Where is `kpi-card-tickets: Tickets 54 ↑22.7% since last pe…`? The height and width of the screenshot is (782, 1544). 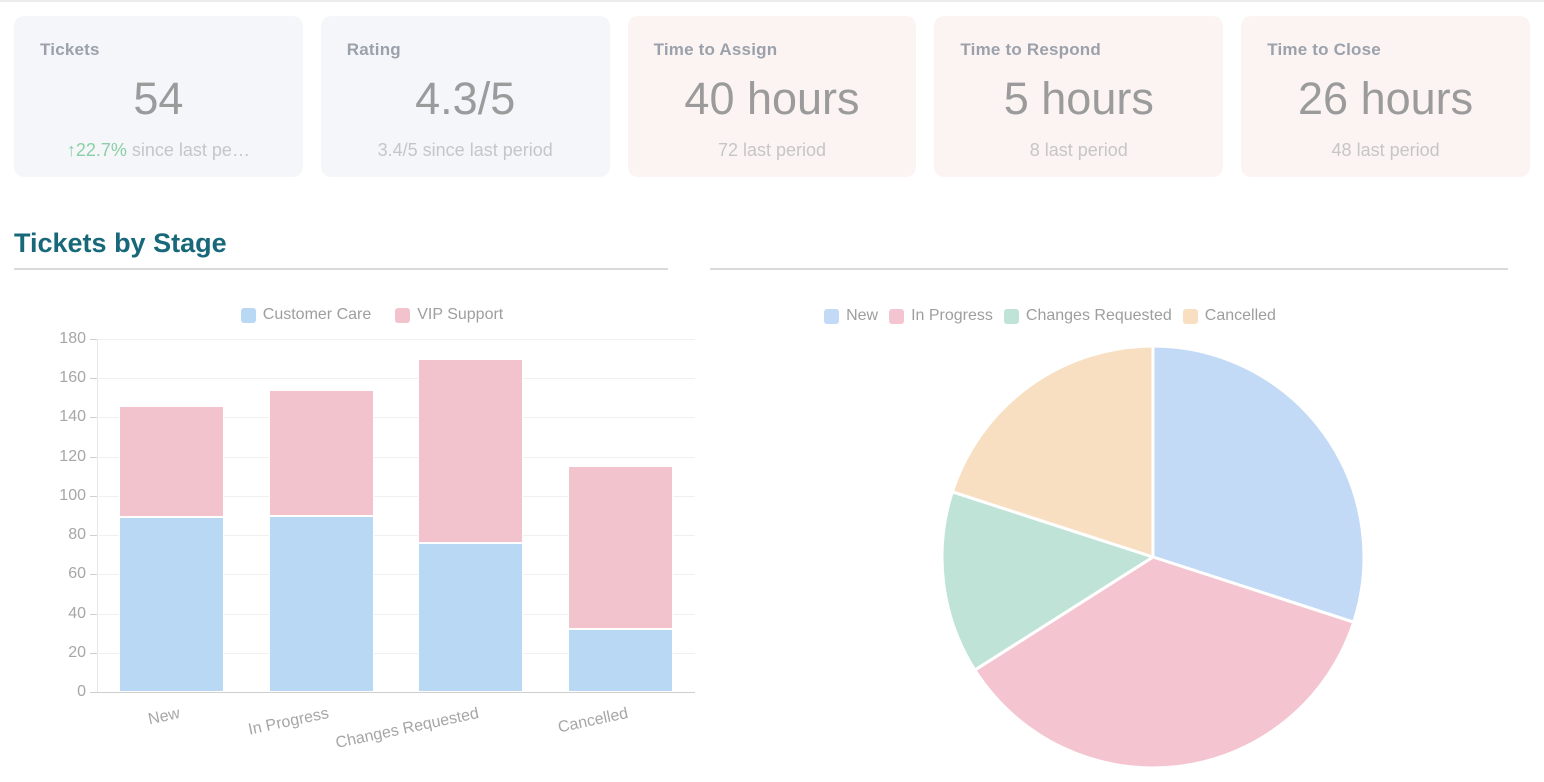
kpi-card-tickets: Tickets 54 ↑22.7% since last pe… is located at coordinates (158, 96).